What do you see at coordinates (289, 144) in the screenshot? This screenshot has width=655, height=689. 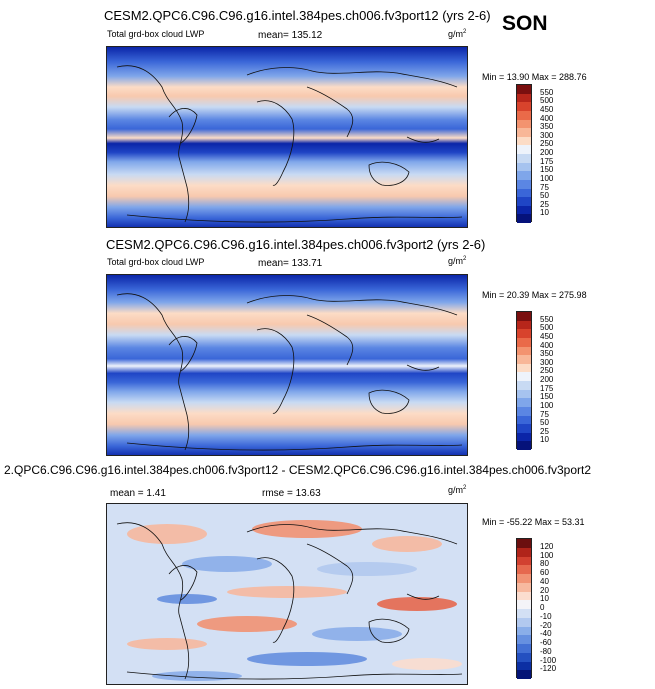 I see `panel1-coastlines` at bounding box center [289, 144].